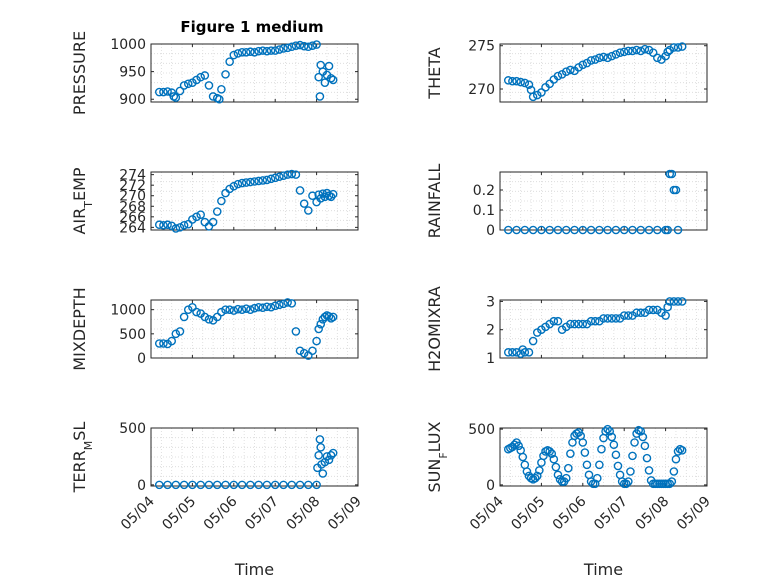 This screenshot has width=778, height=583. Describe the element at coordinates (304, 514) in the screenshot. I see `x-tick-label: 05/08` at that location.